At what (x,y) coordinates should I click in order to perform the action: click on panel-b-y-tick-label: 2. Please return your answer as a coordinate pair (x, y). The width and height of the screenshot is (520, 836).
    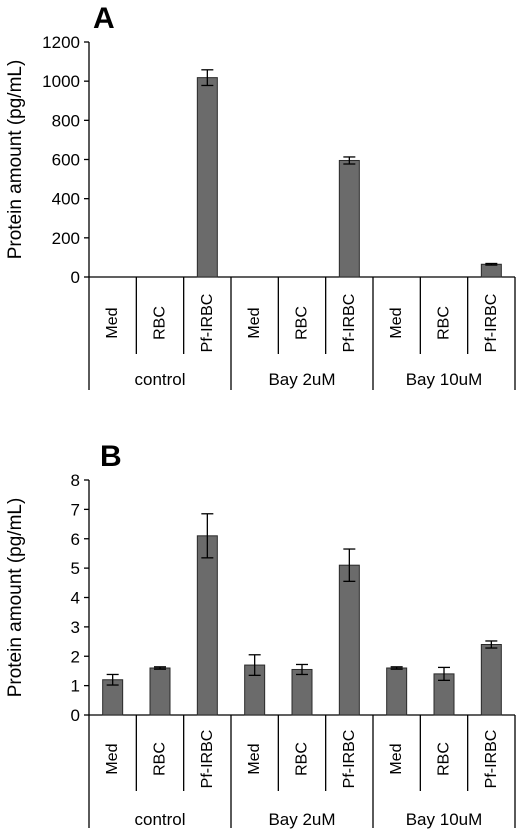
    Looking at the image, I should click on (75, 656).